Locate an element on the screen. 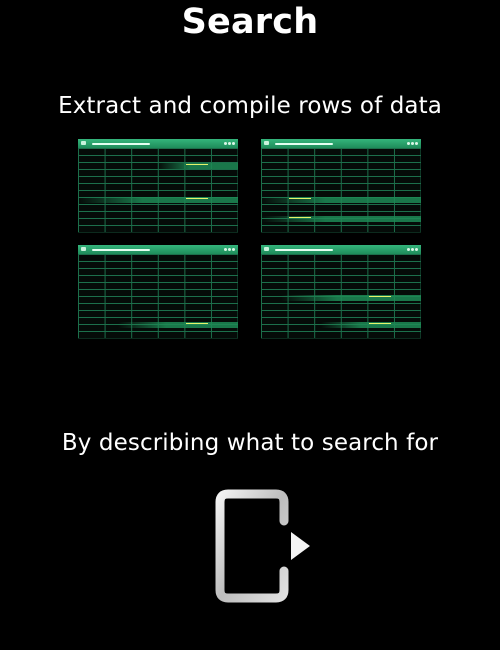 This screenshot has height=650, width=500. subtitle-describe: By describing what to search for is located at coordinates (250, 443).